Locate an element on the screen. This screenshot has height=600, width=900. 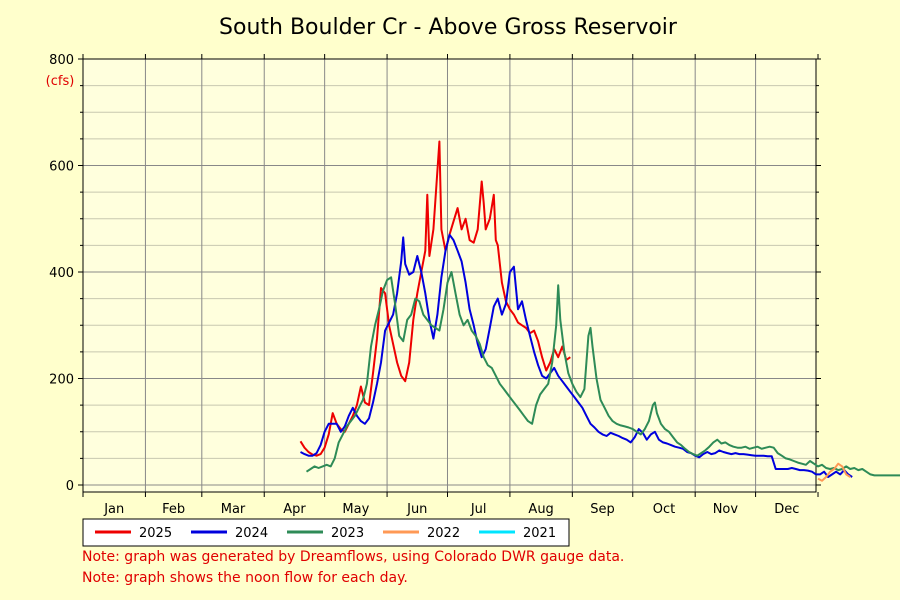
x-tick-label: Nov is located at coordinates (726, 509).